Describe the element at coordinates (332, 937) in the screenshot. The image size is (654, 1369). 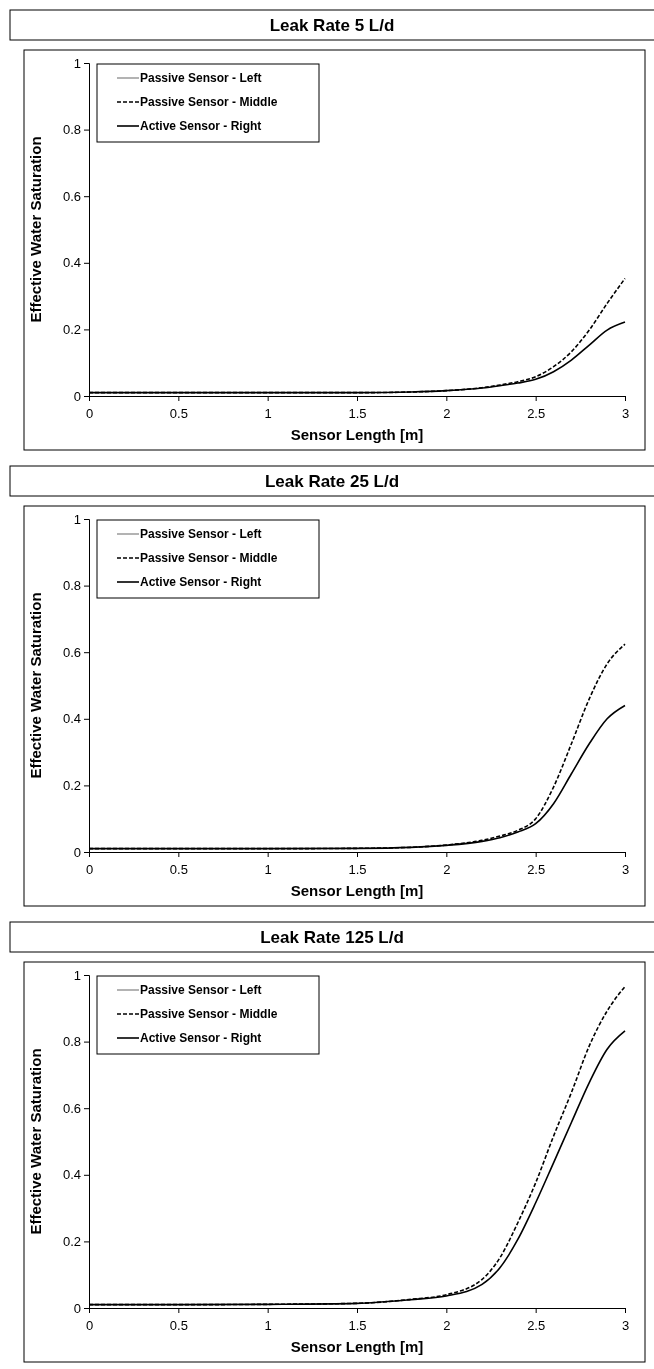
I see `chart-title: Leak Rate 125 L/d` at that location.